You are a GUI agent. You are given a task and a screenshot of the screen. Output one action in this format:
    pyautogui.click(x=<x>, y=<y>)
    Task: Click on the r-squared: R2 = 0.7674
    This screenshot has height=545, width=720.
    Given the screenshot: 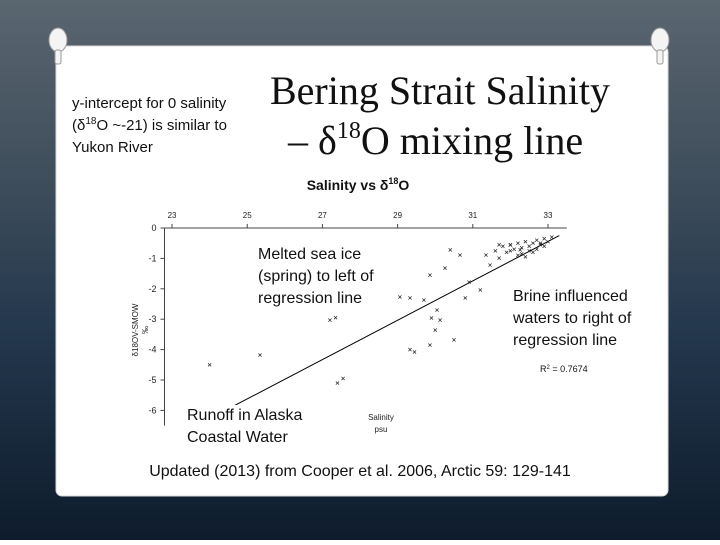 What is the action you would take?
    pyautogui.click(x=564, y=369)
    